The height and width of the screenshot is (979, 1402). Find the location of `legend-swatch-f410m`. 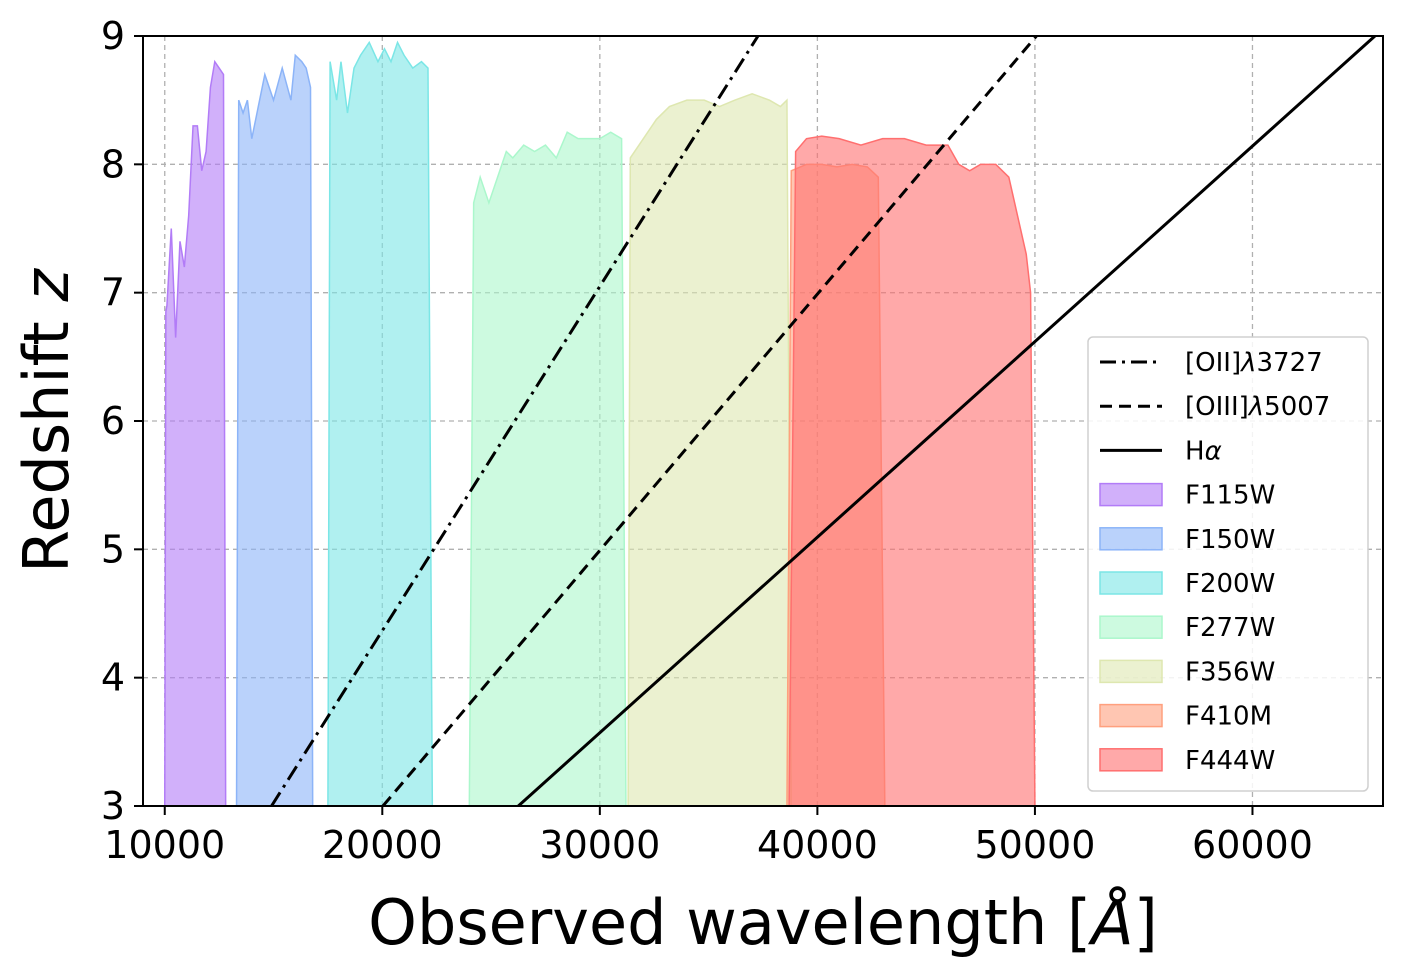

legend-swatch-f410m is located at coordinates (1131, 715).